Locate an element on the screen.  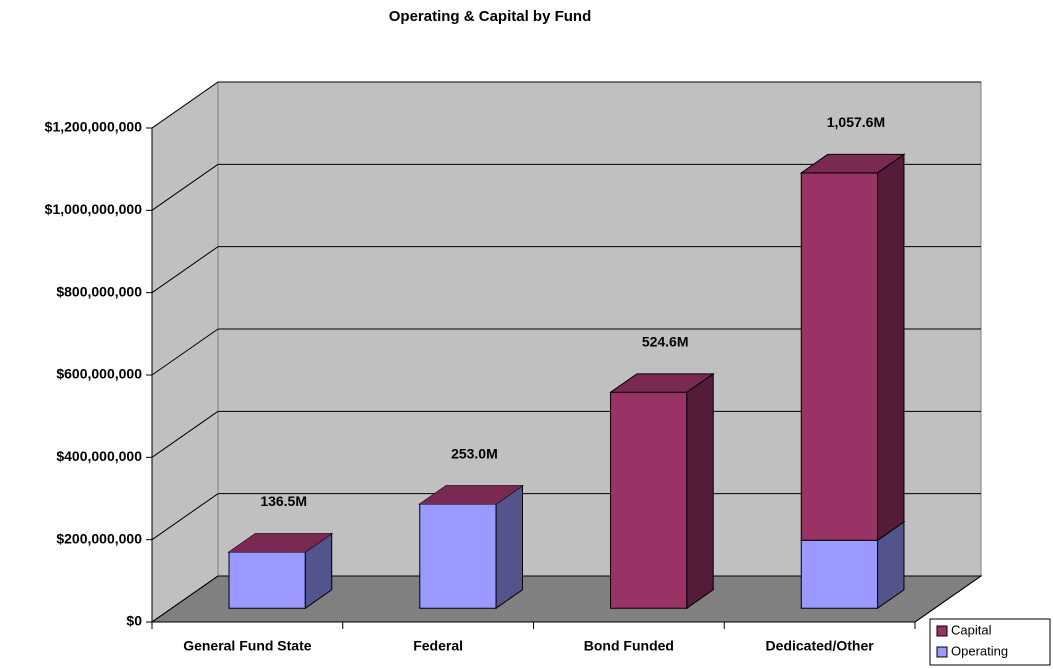
legend-box is located at coordinates (990, 642).